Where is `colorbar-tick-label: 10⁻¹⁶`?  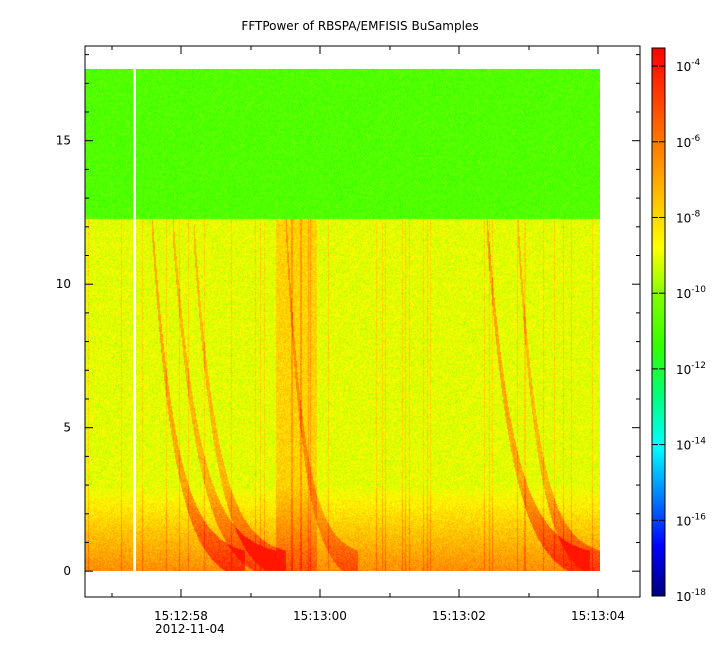
colorbar-tick-label: 10⁻¹⁶ is located at coordinates (691, 520).